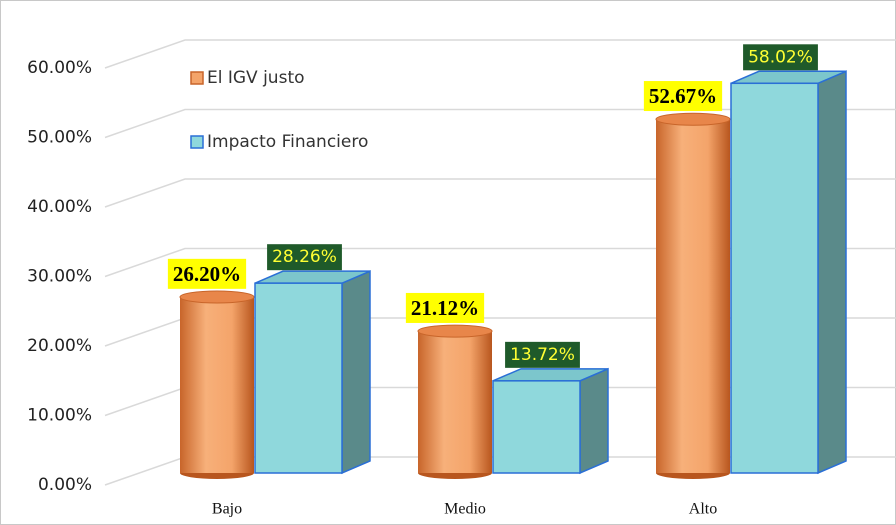 The width and height of the screenshot is (896, 525). What do you see at coordinates (465, 509) in the screenshot?
I see `x-tick-label: Medio` at bounding box center [465, 509].